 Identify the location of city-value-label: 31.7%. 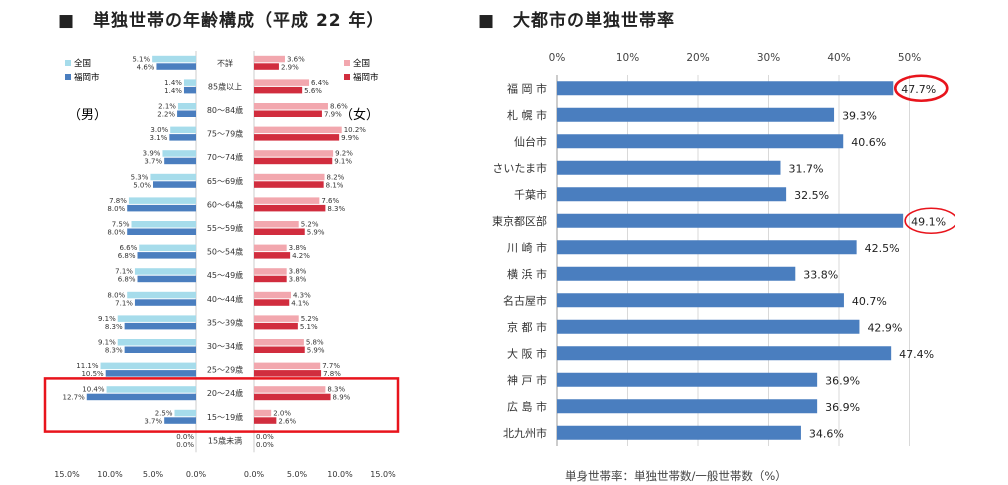
(805, 168).